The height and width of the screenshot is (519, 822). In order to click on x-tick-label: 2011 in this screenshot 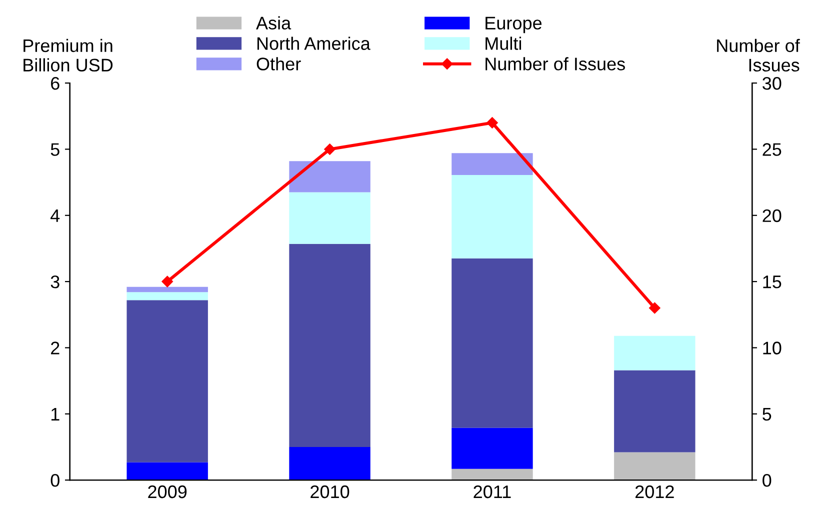, I will do `click(492, 491)`.